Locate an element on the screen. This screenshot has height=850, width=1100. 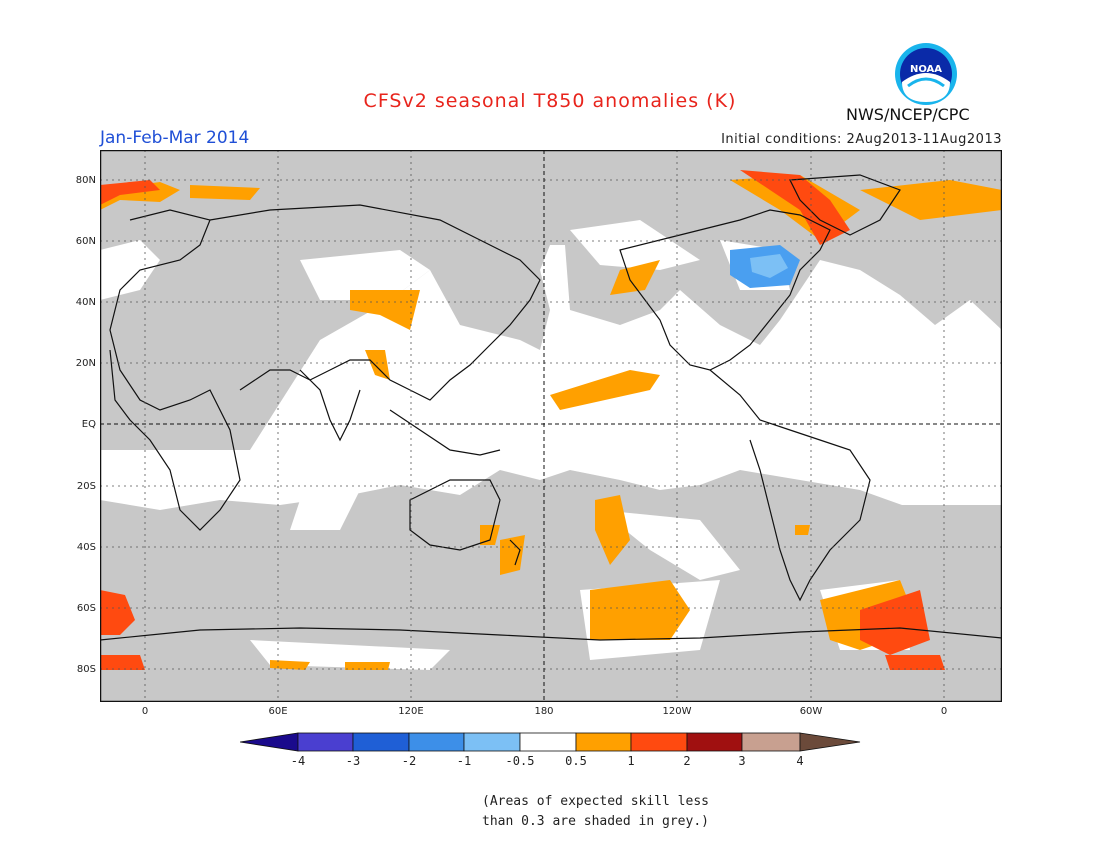
colorbar-label: 4 is located at coordinates (800, 761).